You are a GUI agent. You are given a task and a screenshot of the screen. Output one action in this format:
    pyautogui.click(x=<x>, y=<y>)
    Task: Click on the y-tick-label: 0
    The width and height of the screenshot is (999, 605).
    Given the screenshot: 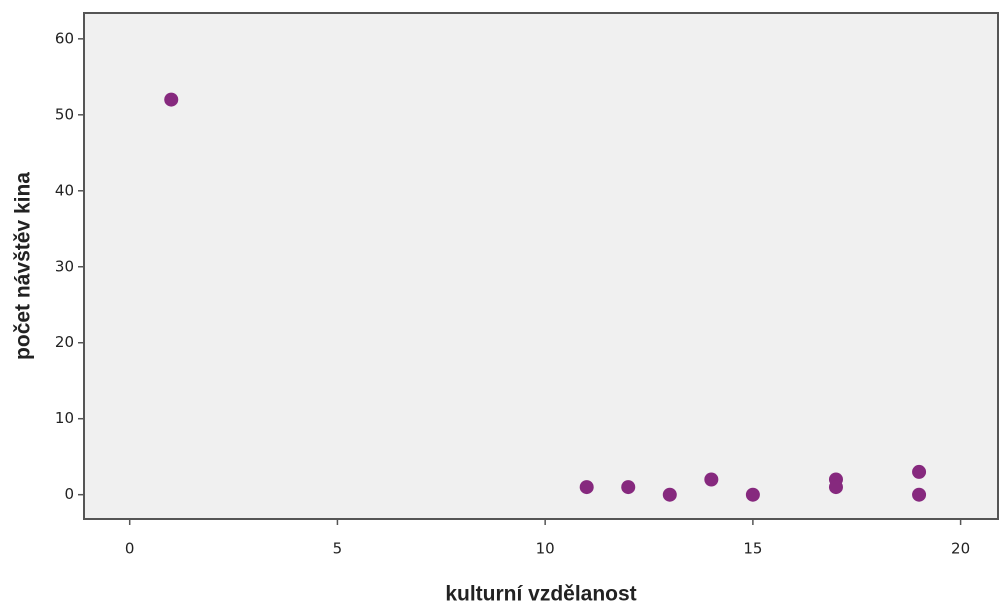 What is the action you would take?
    pyautogui.click(x=69, y=494)
    